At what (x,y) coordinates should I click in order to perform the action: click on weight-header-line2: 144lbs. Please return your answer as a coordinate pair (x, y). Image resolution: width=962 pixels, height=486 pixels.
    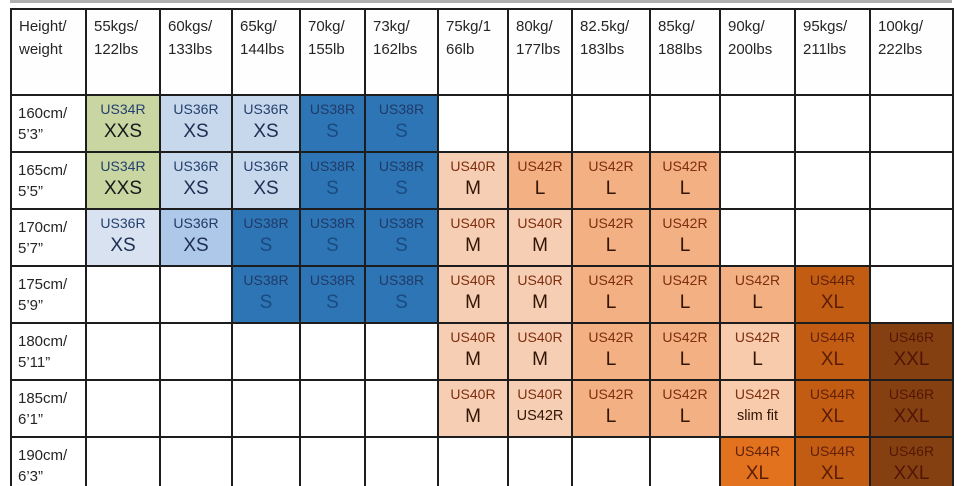
    Looking at the image, I should click on (262, 49).